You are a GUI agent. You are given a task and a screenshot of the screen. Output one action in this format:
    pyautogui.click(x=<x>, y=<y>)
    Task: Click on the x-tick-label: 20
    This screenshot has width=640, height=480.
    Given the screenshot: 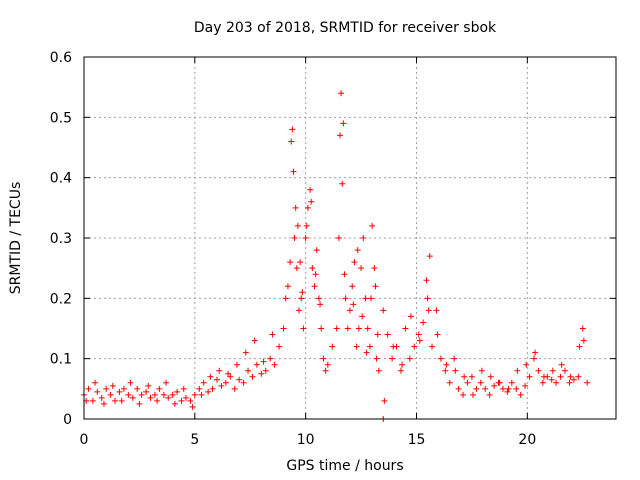 What is the action you would take?
    pyautogui.click(x=527, y=440)
    